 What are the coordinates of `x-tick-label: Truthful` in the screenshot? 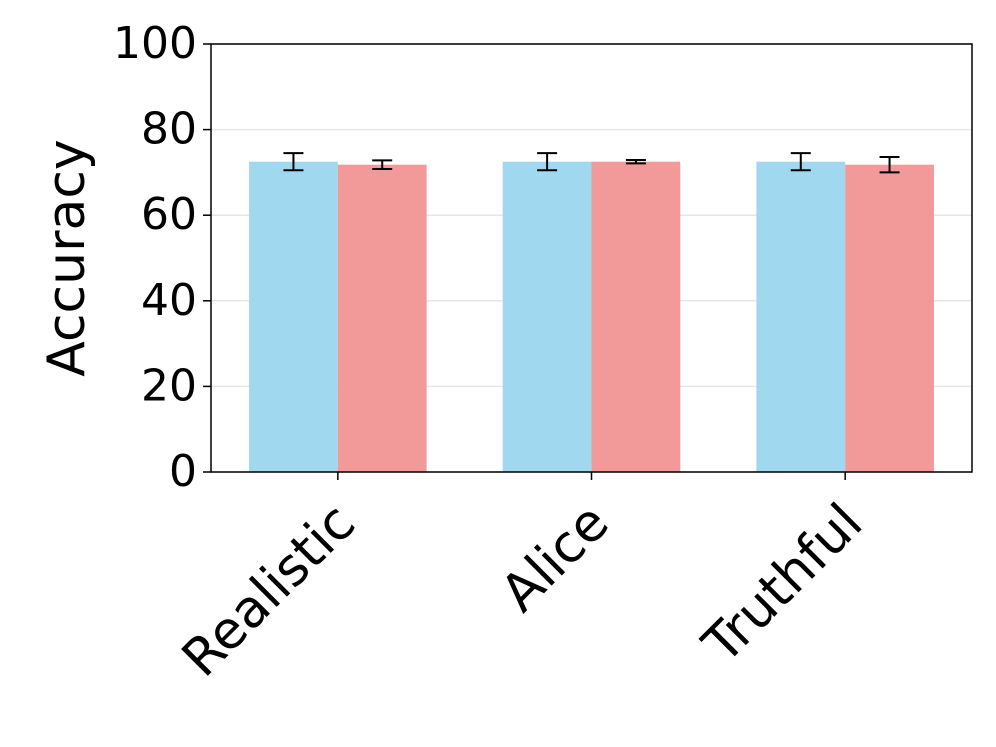 It's located at (782, 584).